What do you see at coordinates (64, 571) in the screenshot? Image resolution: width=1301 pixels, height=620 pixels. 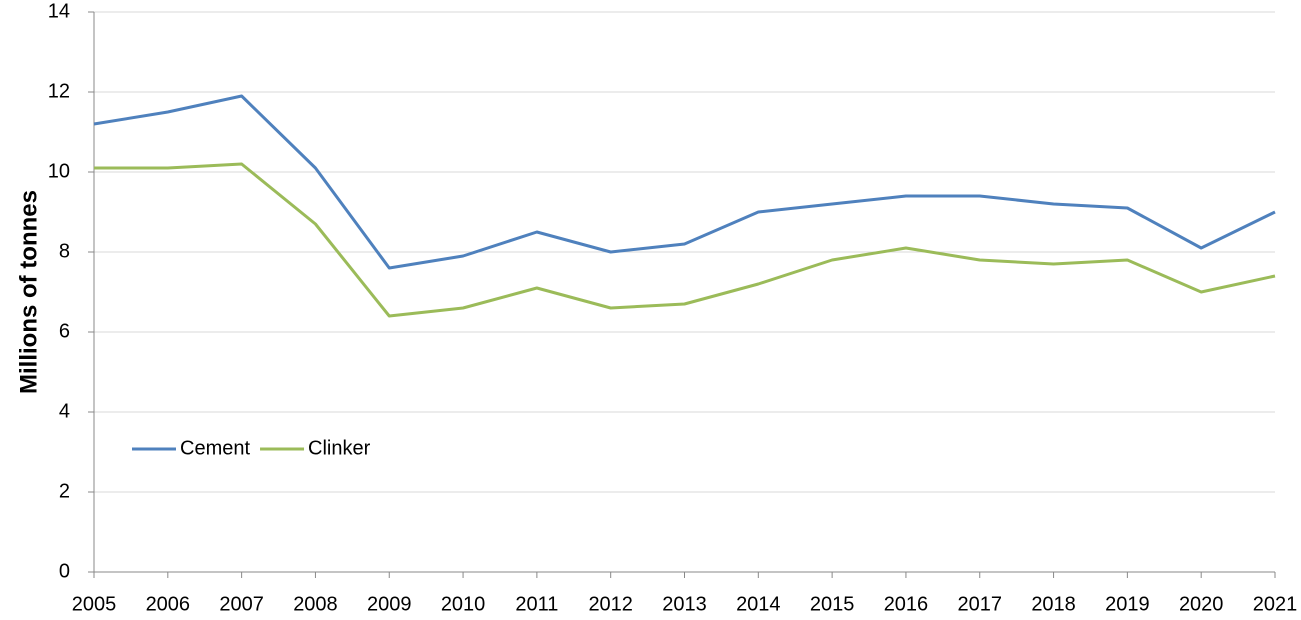 I see `y-tick-label: 0` at bounding box center [64, 571].